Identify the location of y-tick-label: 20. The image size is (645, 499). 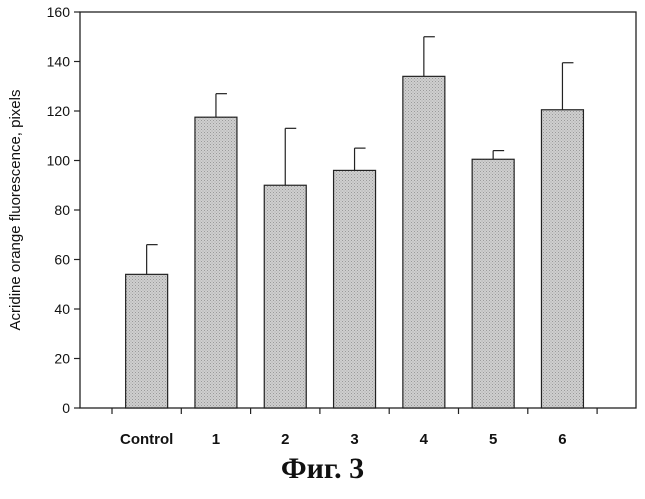
(62, 359).